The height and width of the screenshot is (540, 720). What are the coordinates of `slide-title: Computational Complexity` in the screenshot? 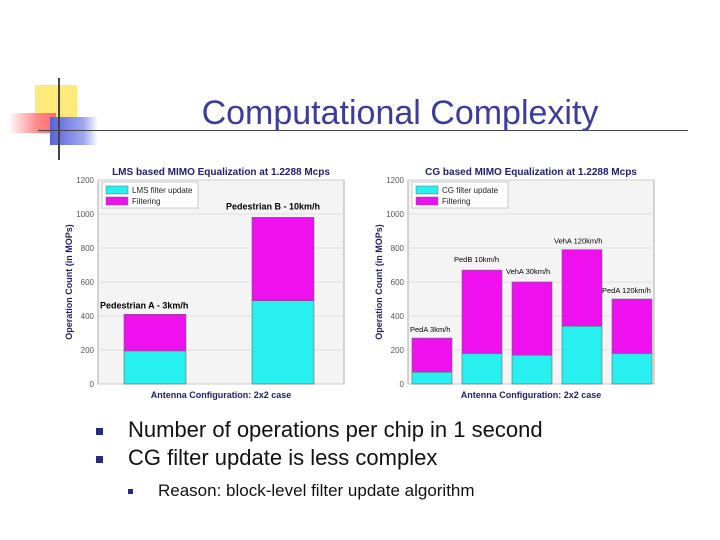 It's located at (400, 113).